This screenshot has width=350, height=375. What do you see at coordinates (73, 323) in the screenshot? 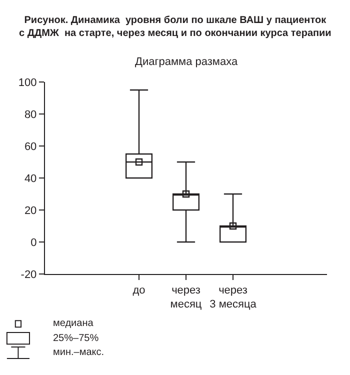
I see `text: медиана` at bounding box center [73, 323].